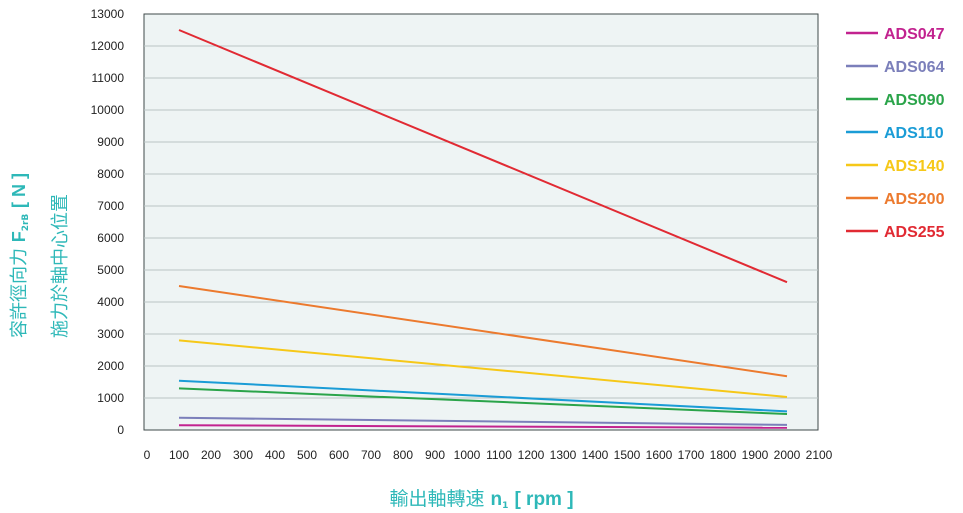 The image size is (963, 513). I want to click on series-line-ads200, so click(483, 331).